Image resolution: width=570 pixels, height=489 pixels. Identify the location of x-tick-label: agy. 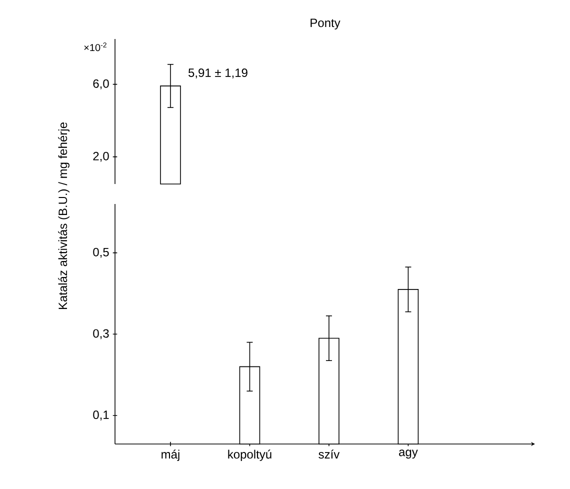
(408, 454).